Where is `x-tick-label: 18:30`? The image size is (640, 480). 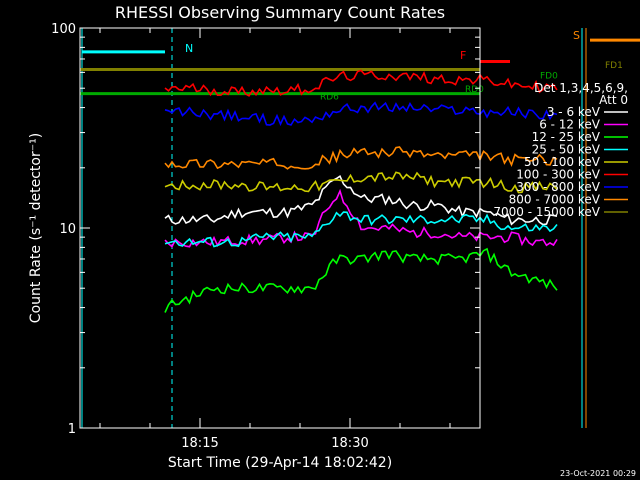
x-tick-label: 18:30 is located at coordinates (349, 443).